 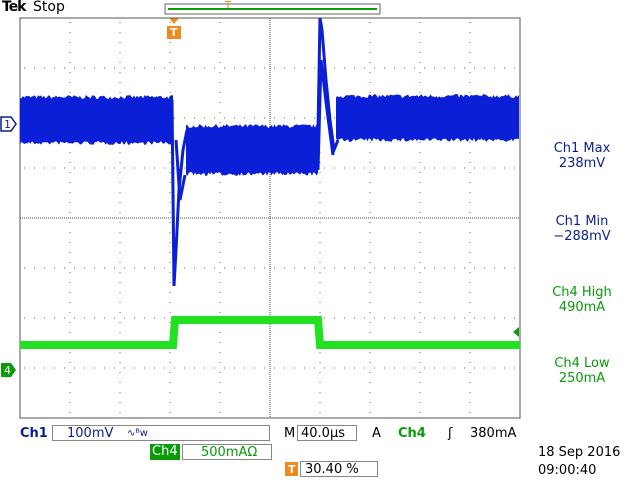 What do you see at coordinates (14, 7) in the screenshot?
I see `brand: Tek` at bounding box center [14, 7].